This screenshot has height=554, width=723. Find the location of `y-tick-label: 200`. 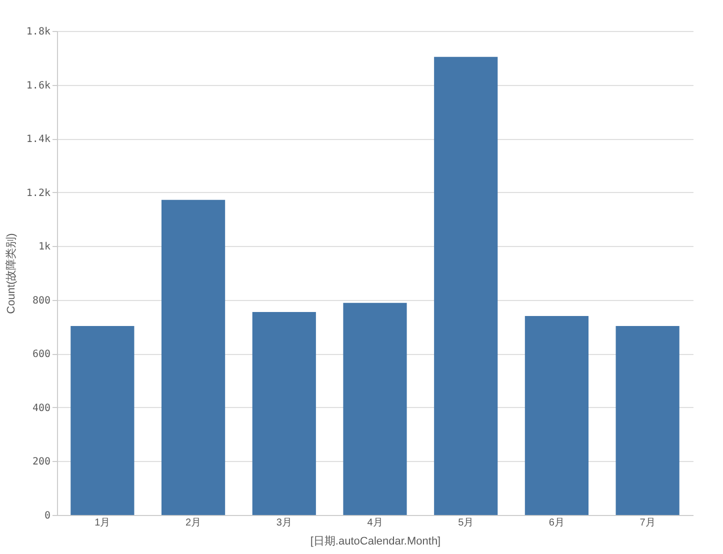

y-tick-label: 200 is located at coordinates (41, 462).